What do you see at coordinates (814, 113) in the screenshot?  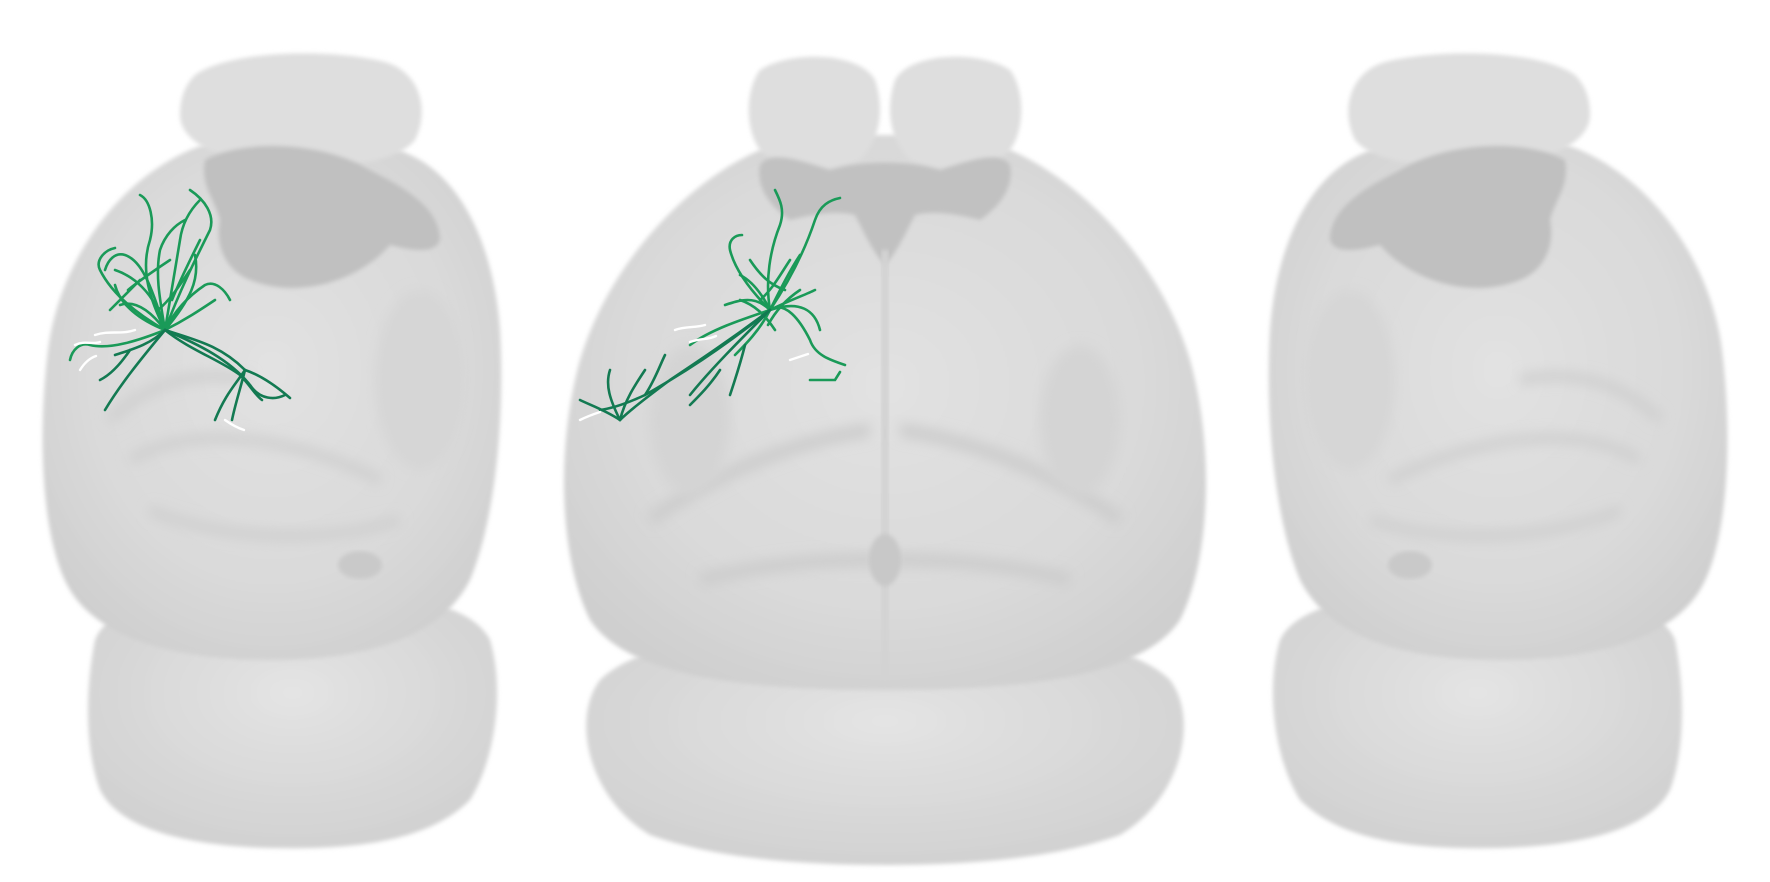 I see `olfactory-bulb-dorsal-left` at bounding box center [814, 113].